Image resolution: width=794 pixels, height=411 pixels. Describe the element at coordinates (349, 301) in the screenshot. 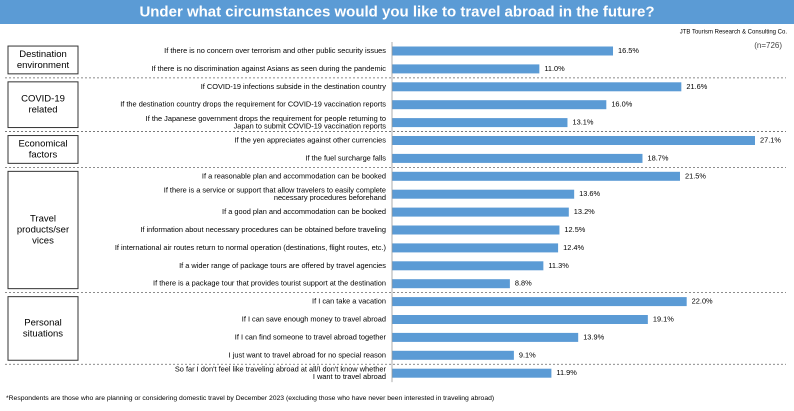

I see `category-label: If I can take a vacation` at that location.